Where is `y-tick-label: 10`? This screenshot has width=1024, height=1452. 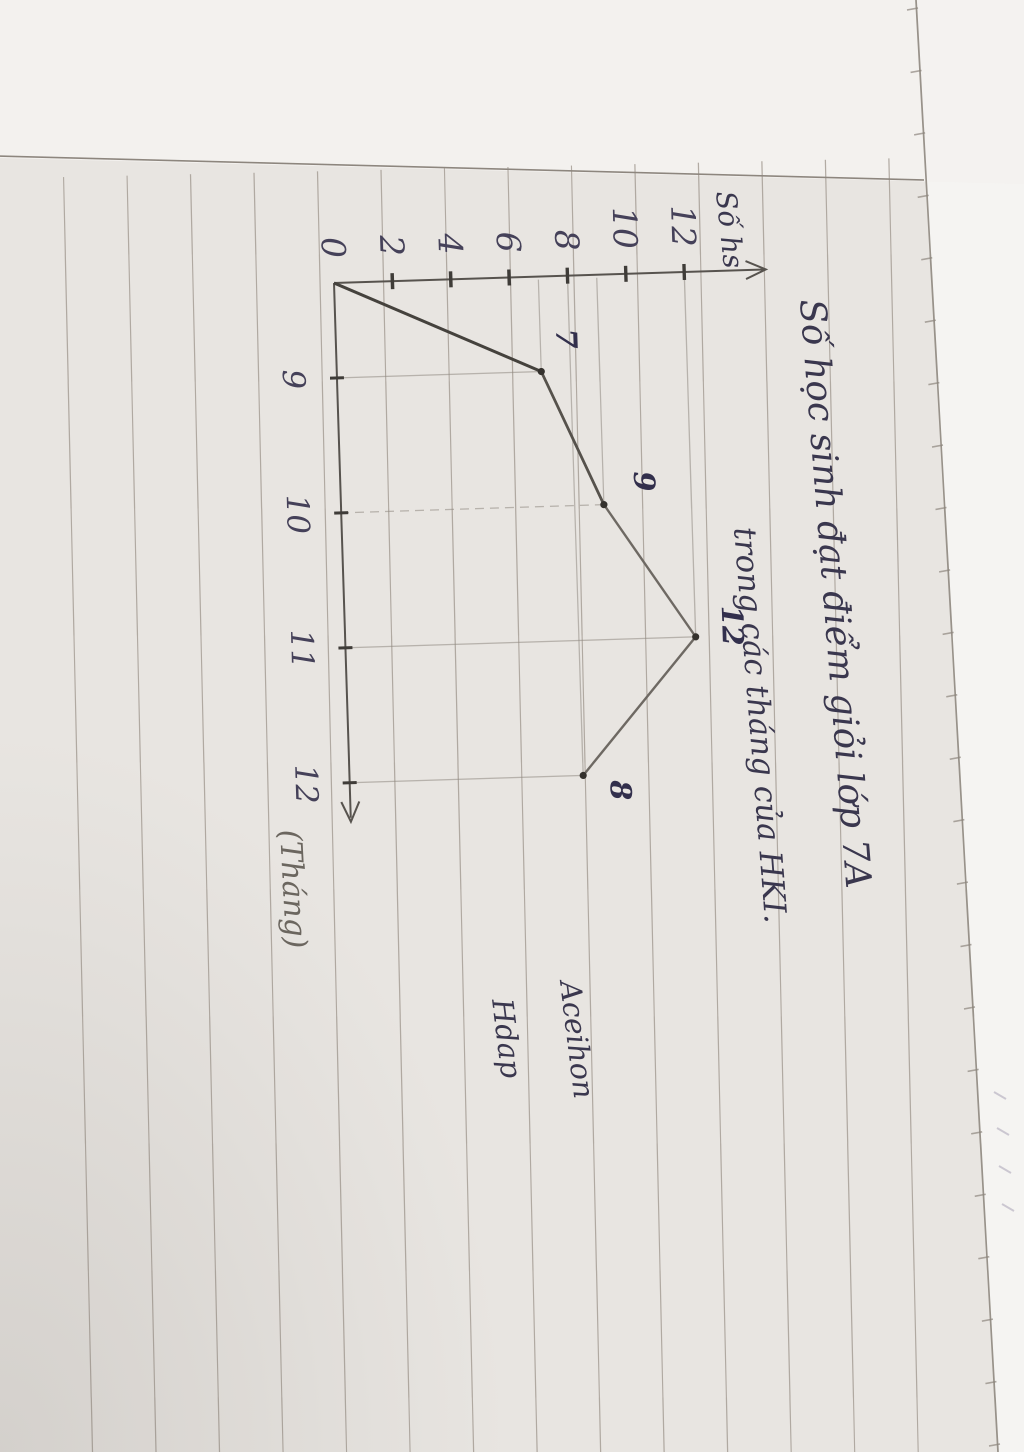
y-tick-label: 10 is located at coordinates (625, 227).